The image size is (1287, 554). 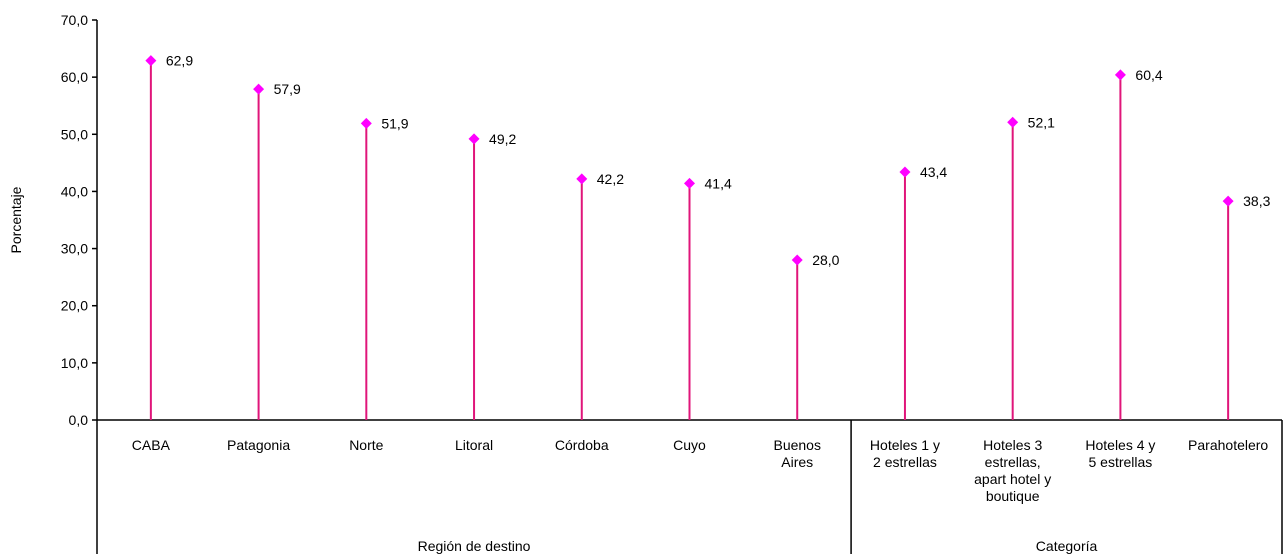 What do you see at coordinates (796, 453) in the screenshot?
I see `x-tick-label: Buenos Aires` at bounding box center [796, 453].